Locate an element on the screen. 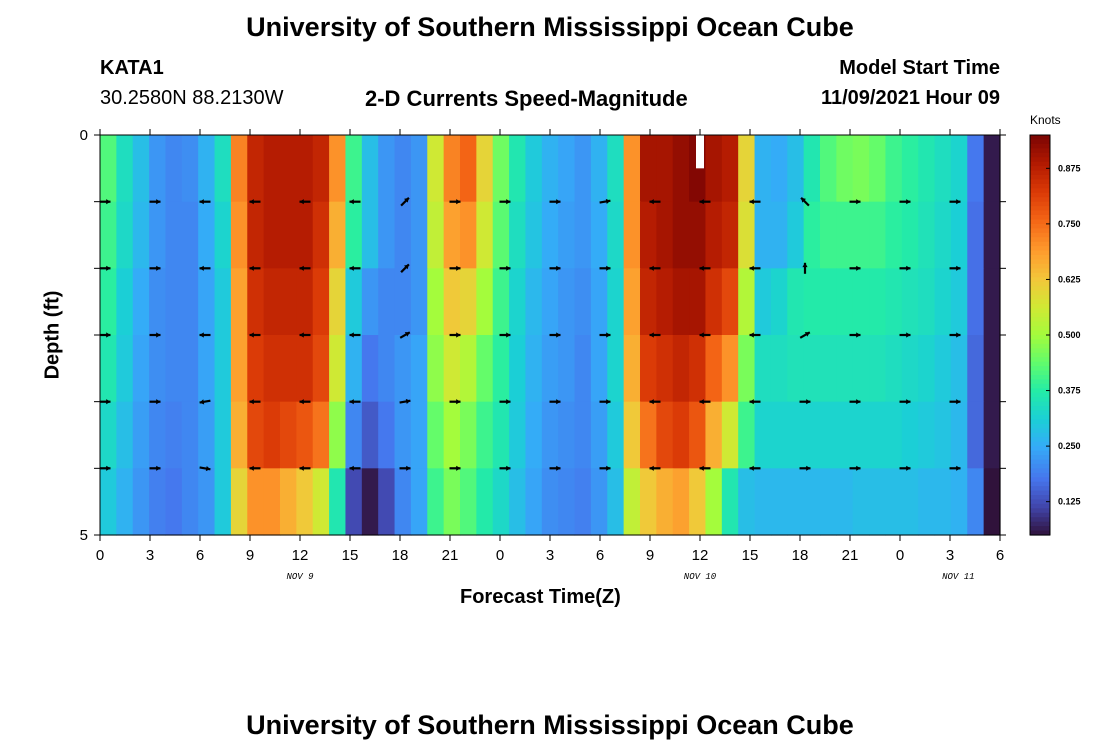 The image size is (1100, 750). y-tick-label: 5 is located at coordinates (84, 535).